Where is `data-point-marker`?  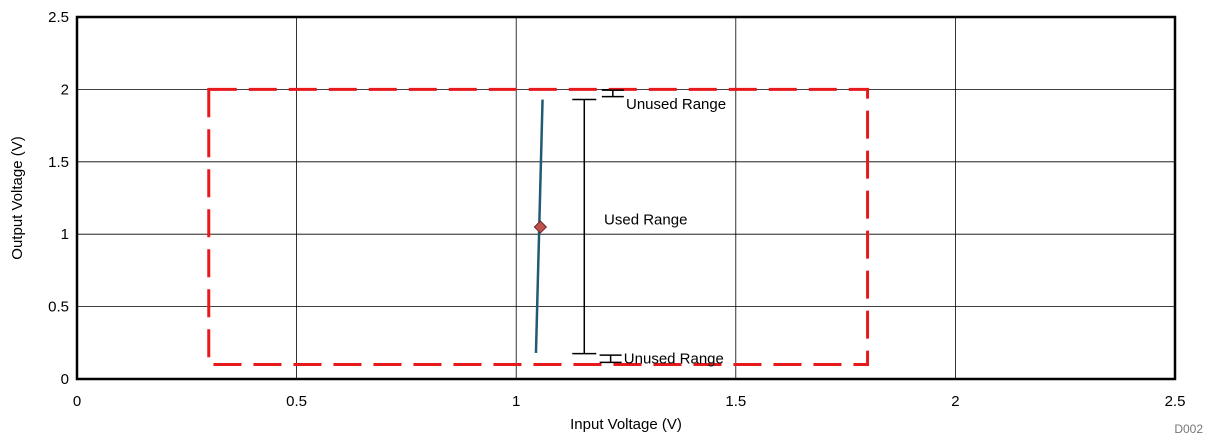 data-point-marker is located at coordinates (540, 227).